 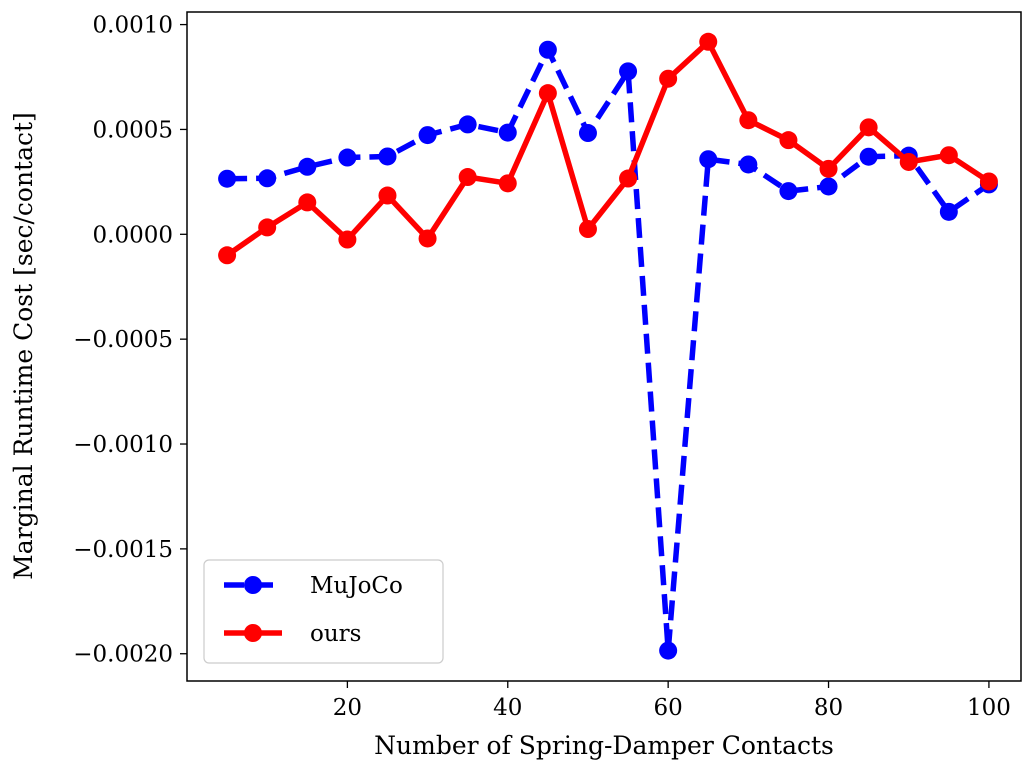 What do you see at coordinates (604, 745) in the screenshot?
I see `x-axis-label: Number of Spring-Damper Contacts` at bounding box center [604, 745].